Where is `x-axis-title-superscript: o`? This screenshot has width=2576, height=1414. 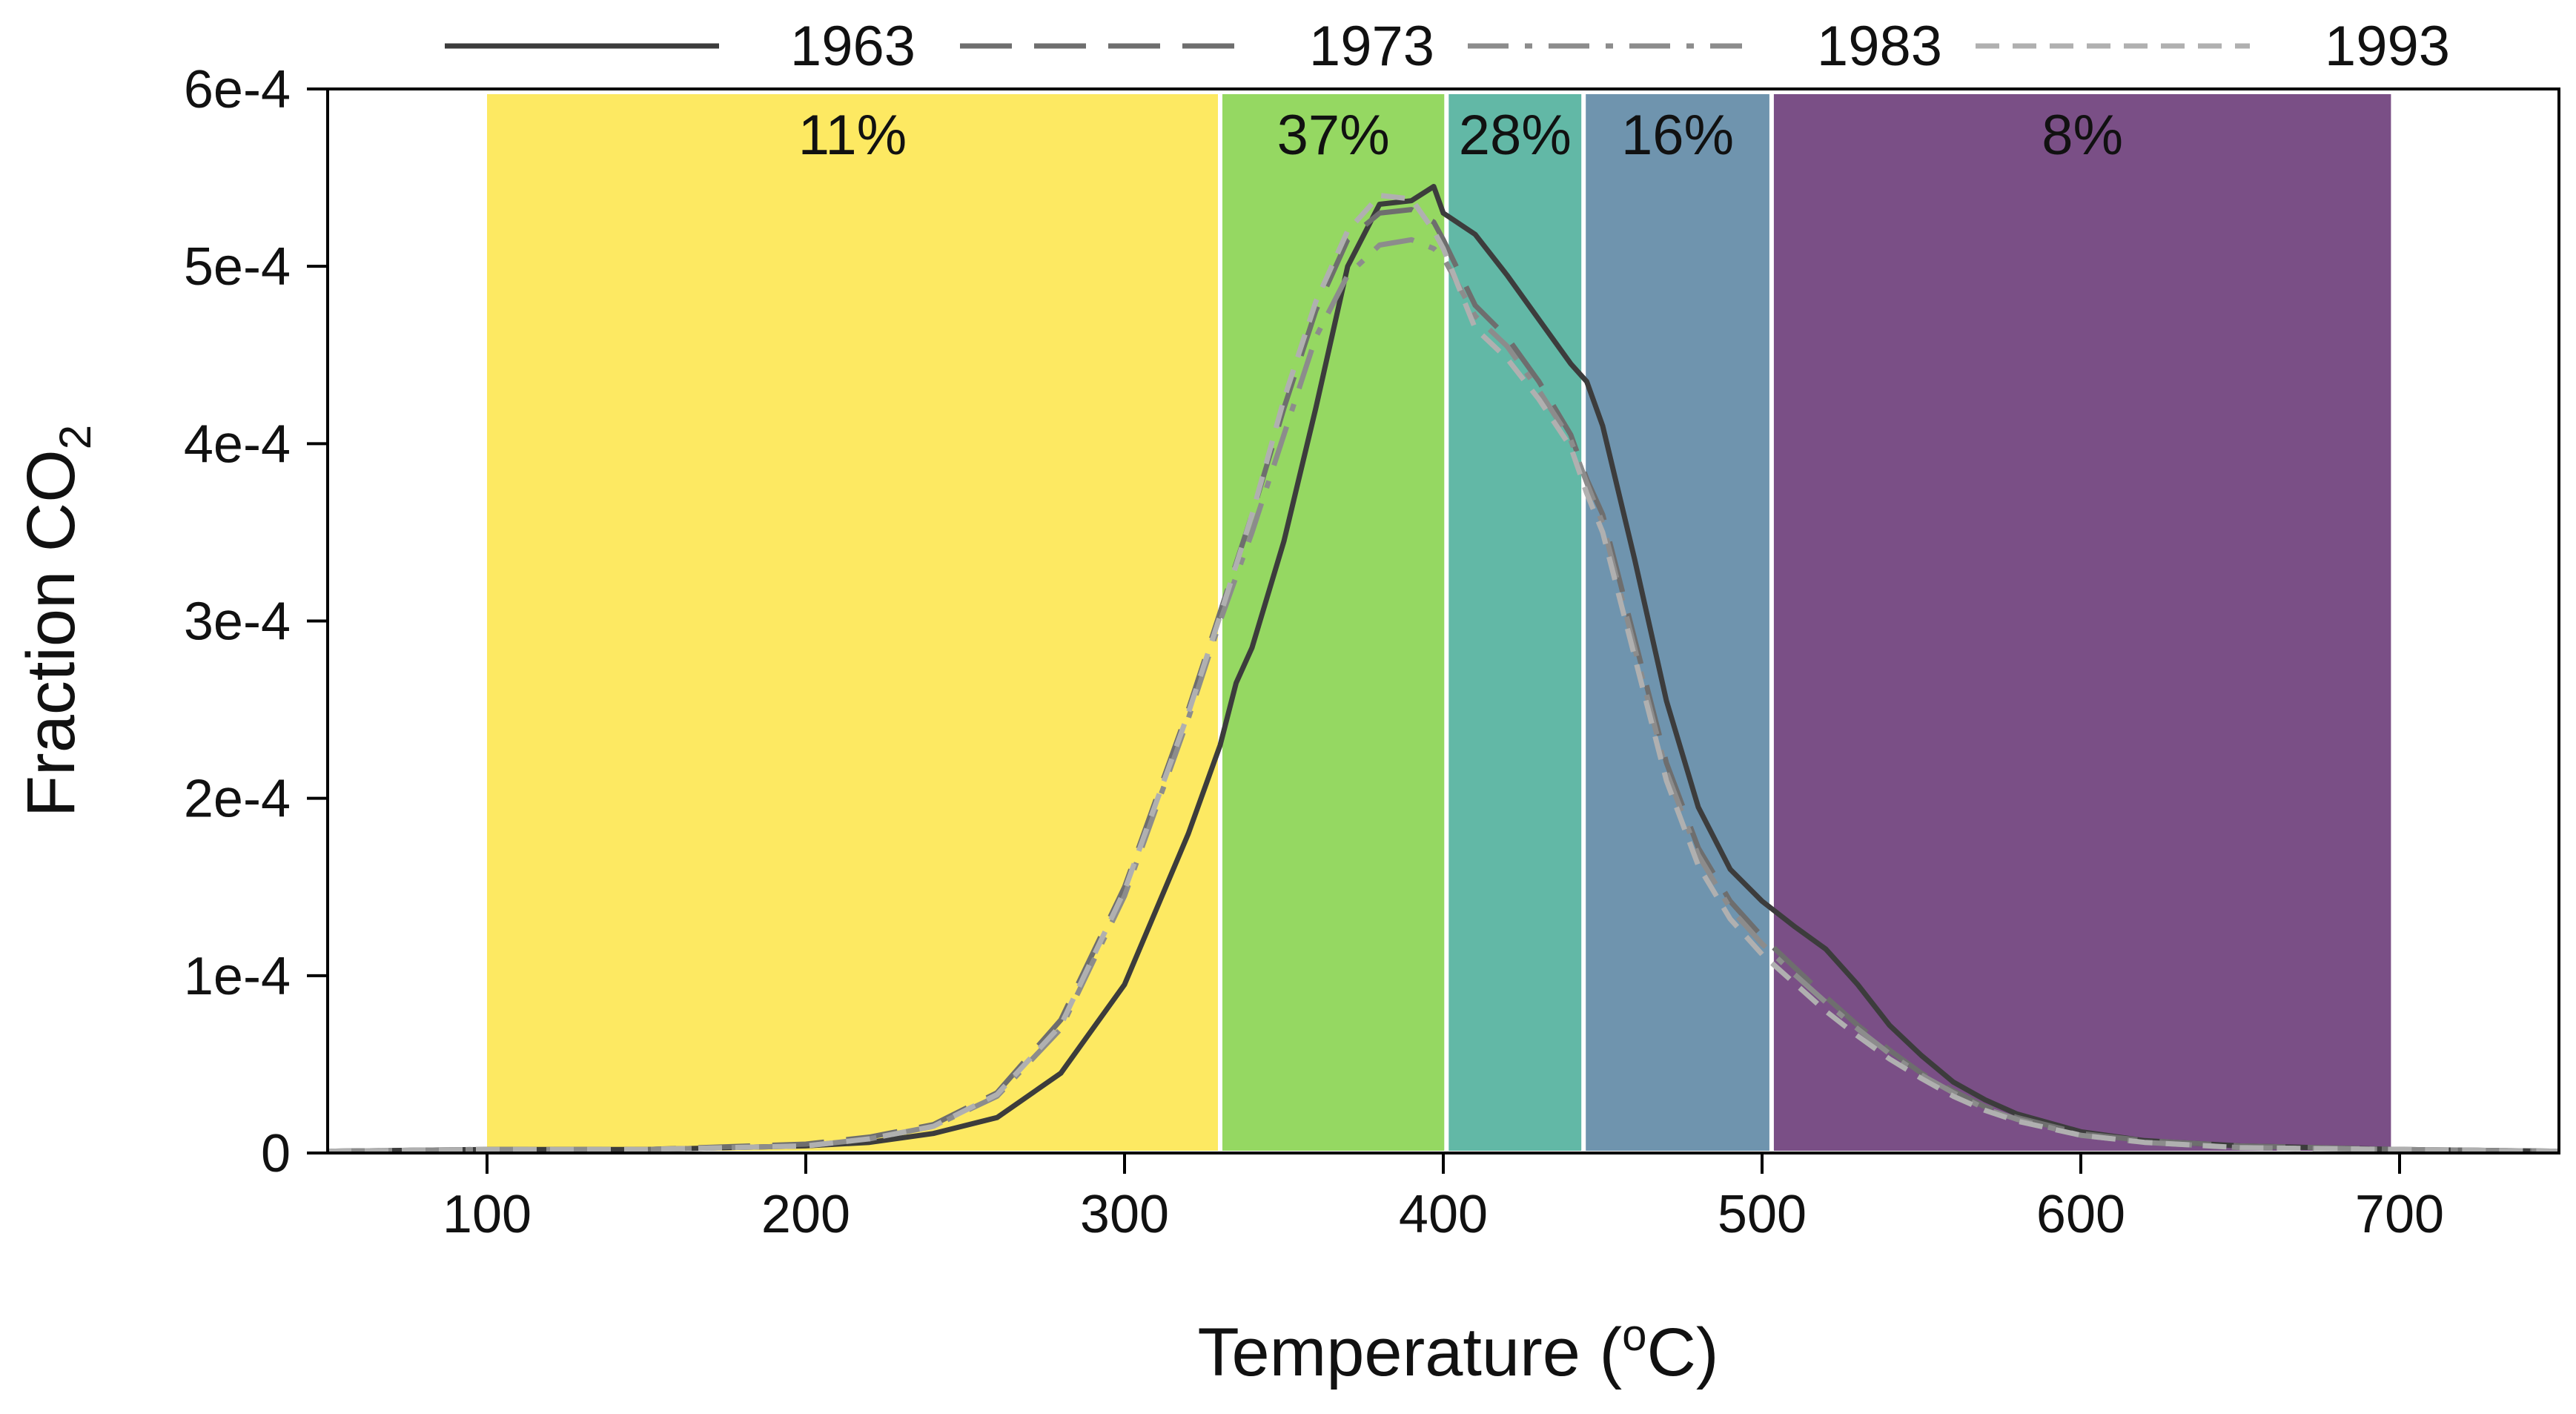
x-axis-title-superscript: o is located at coordinates (1634, 1335).